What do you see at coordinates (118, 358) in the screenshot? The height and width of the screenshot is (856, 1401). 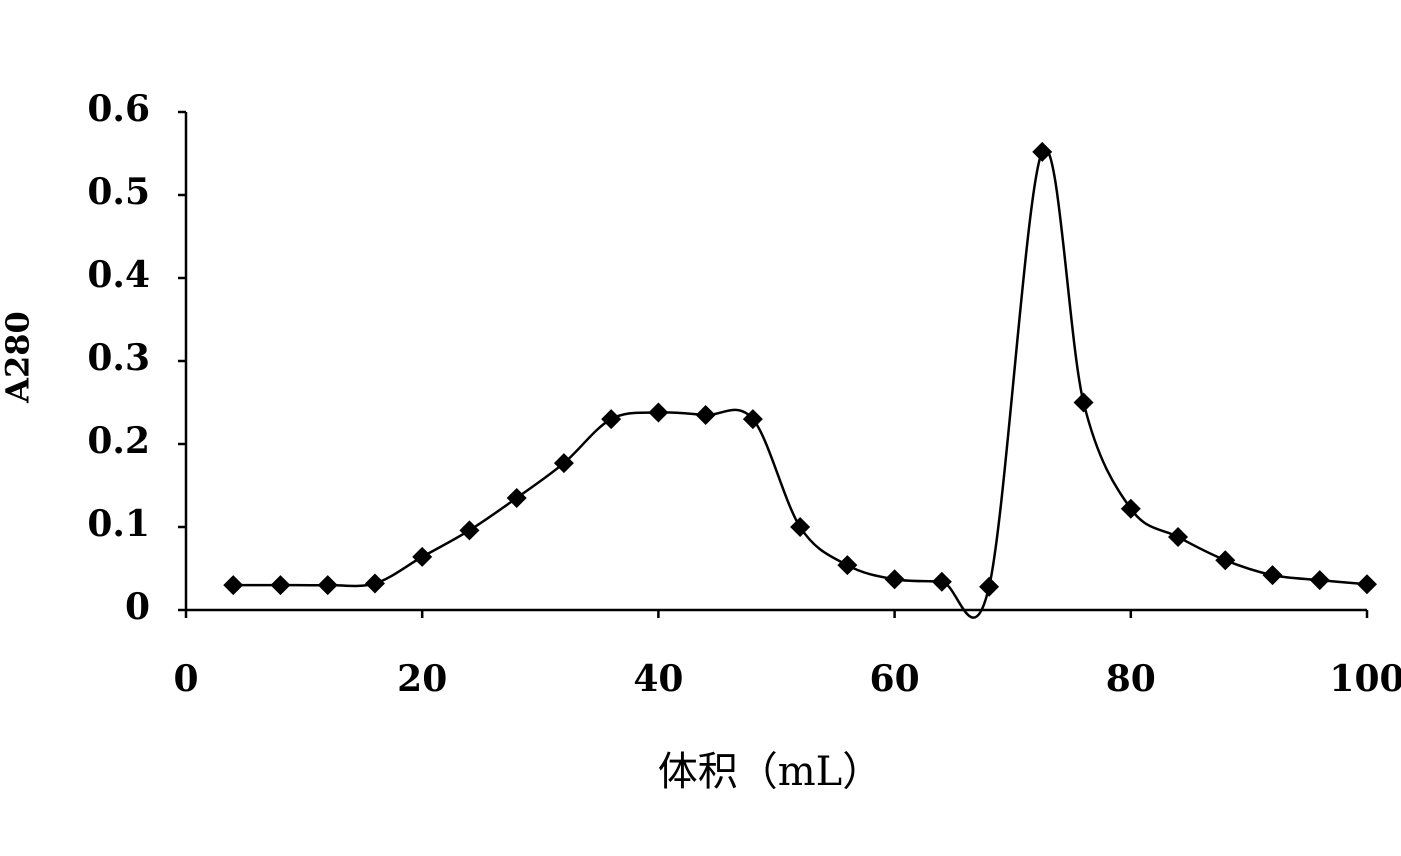 I see `y-tick-label: 0.3` at bounding box center [118, 358].